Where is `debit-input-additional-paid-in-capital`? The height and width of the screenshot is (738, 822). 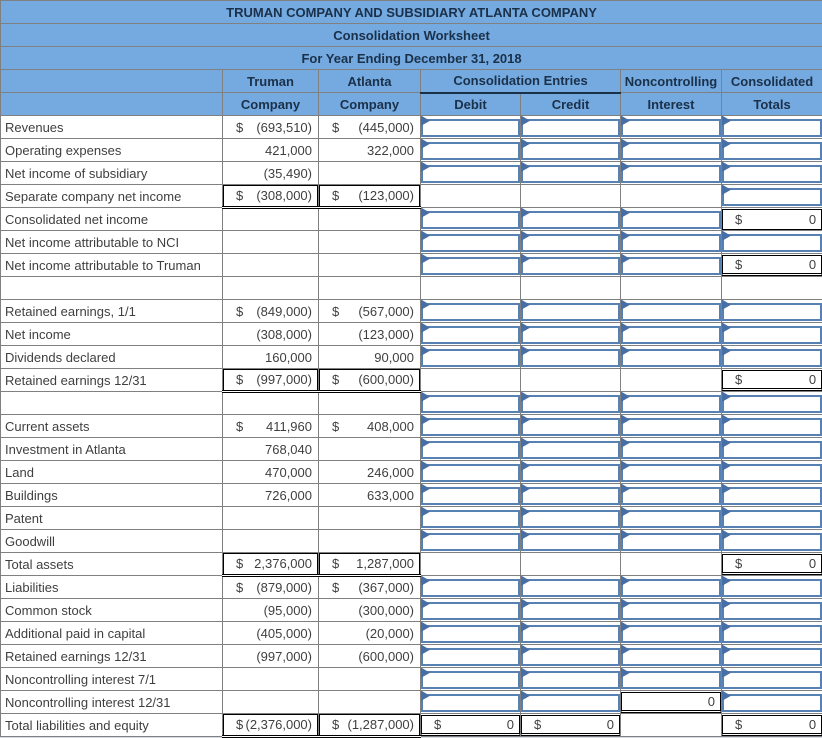 debit-input-additional-paid-in-capital is located at coordinates (470, 634).